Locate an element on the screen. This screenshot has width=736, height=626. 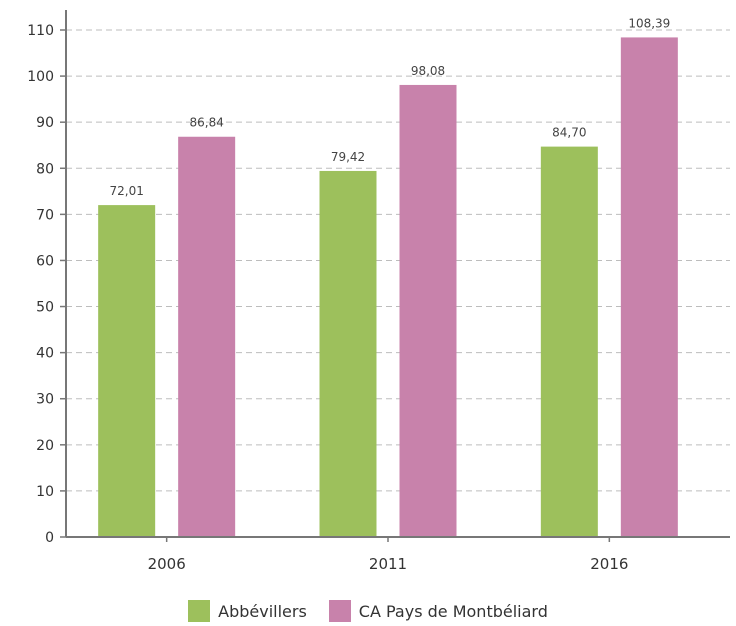
y-tick-label: 70 is located at coordinates (45, 215).